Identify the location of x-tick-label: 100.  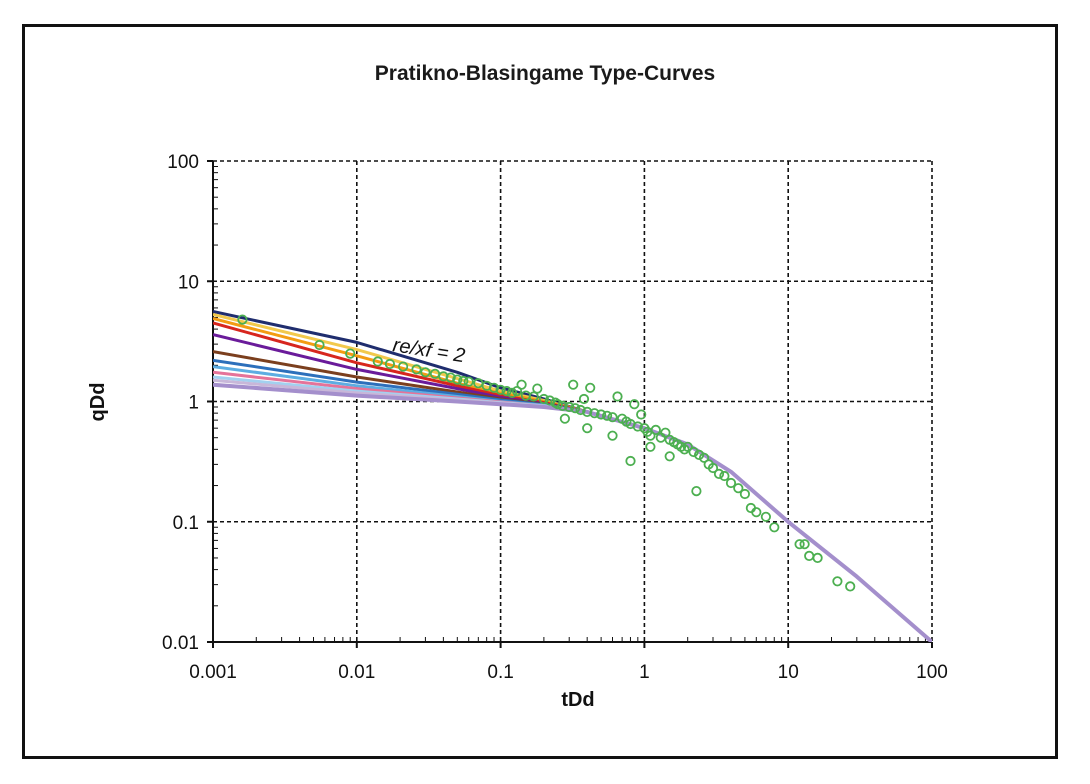
(932, 672).